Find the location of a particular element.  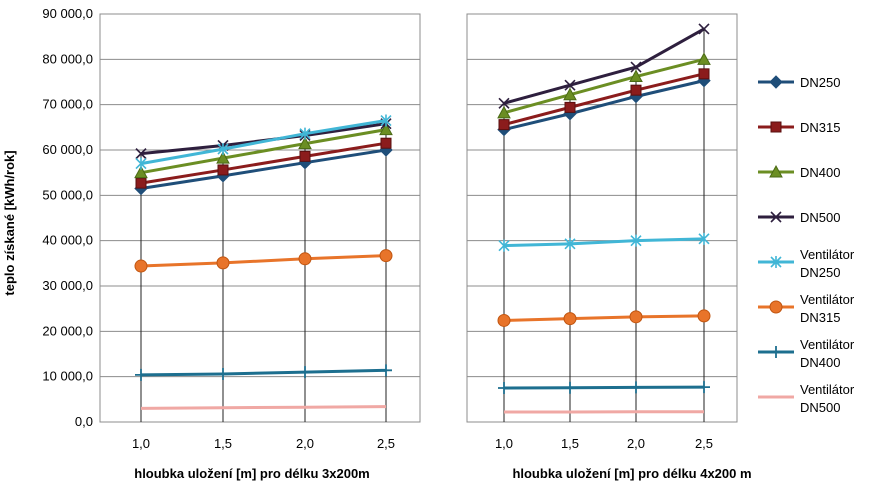

y-tick-label: 60 000,0 is located at coordinates (67, 149).